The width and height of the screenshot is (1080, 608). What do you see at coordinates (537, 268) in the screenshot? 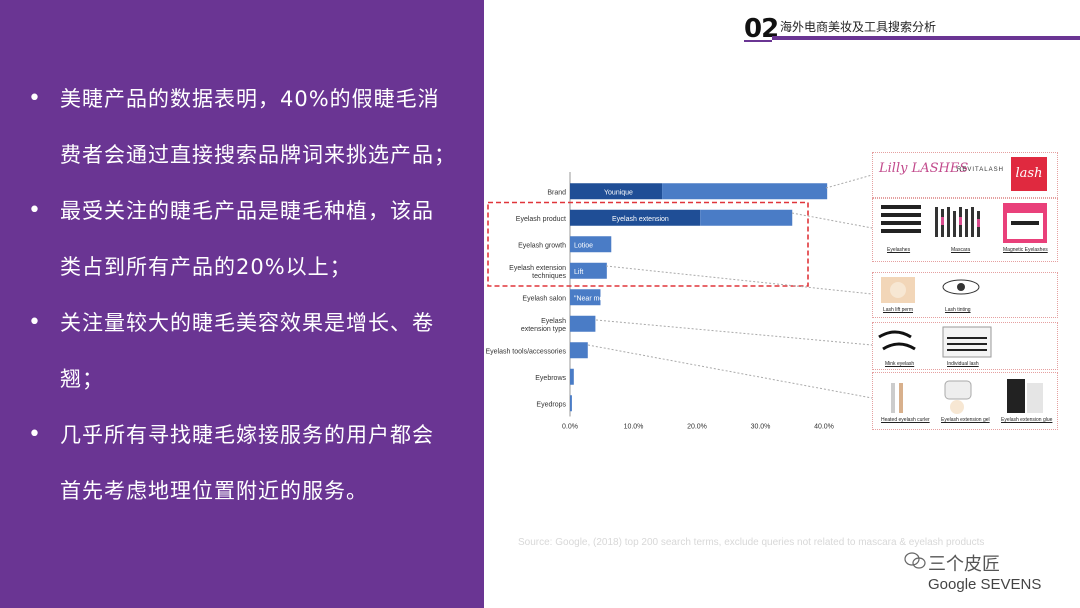
I see `category-label: Eyelash extension` at bounding box center [537, 268].